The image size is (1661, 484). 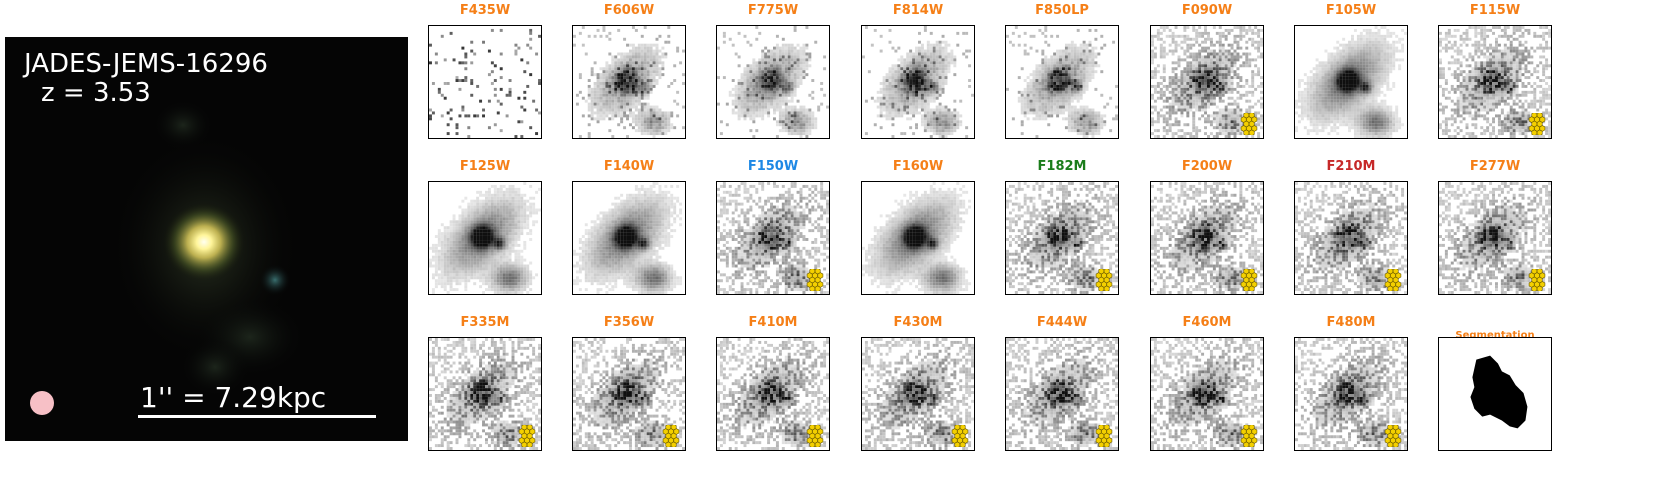 I want to click on cutout-f430m, so click(x=918, y=394).